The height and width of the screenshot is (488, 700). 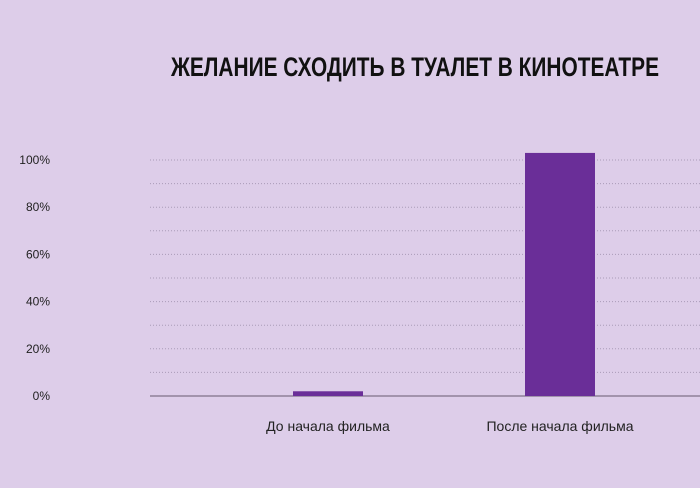 I want to click on y-tick-label: 40%, so click(x=38, y=302).